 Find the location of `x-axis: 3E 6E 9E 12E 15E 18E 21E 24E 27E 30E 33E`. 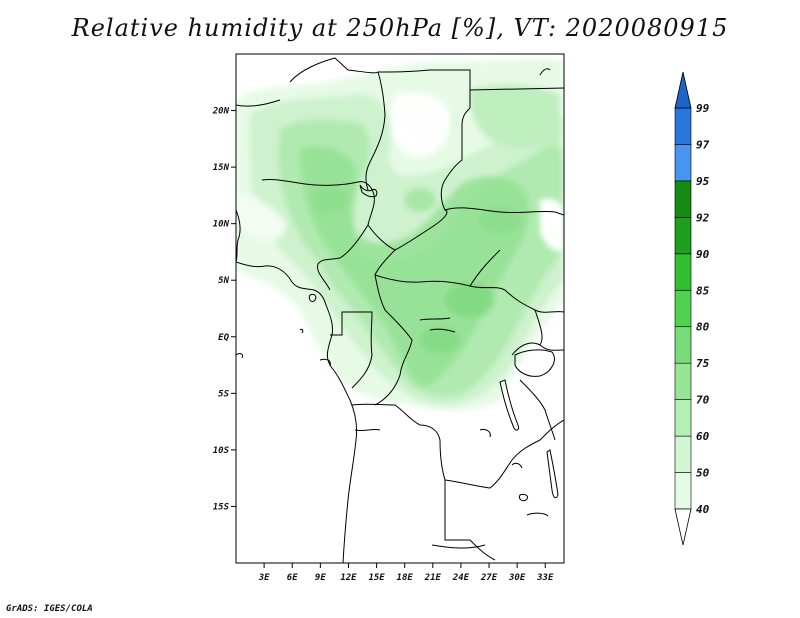

x-axis: 3E 6E 9E 12E 15E 18E 21E 24E 27E 30E 33E is located at coordinates (406, 573).